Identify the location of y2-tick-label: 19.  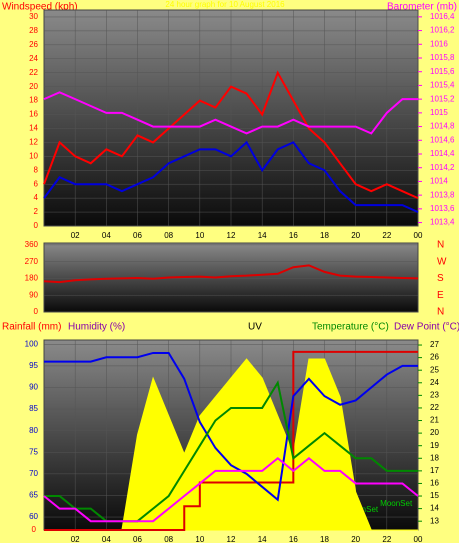
(434, 445).